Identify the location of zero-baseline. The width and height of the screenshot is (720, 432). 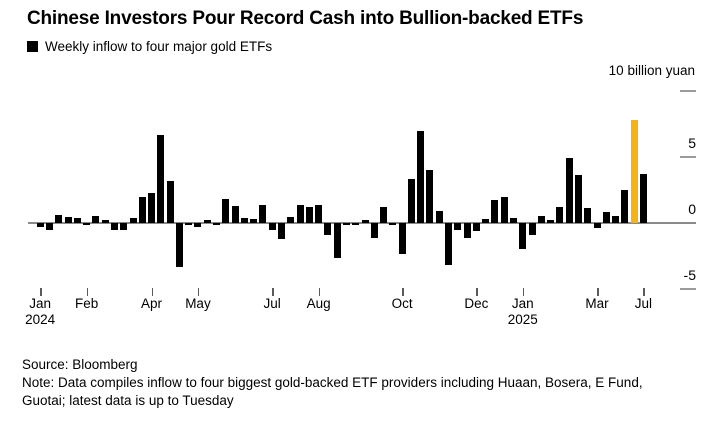
(362, 223).